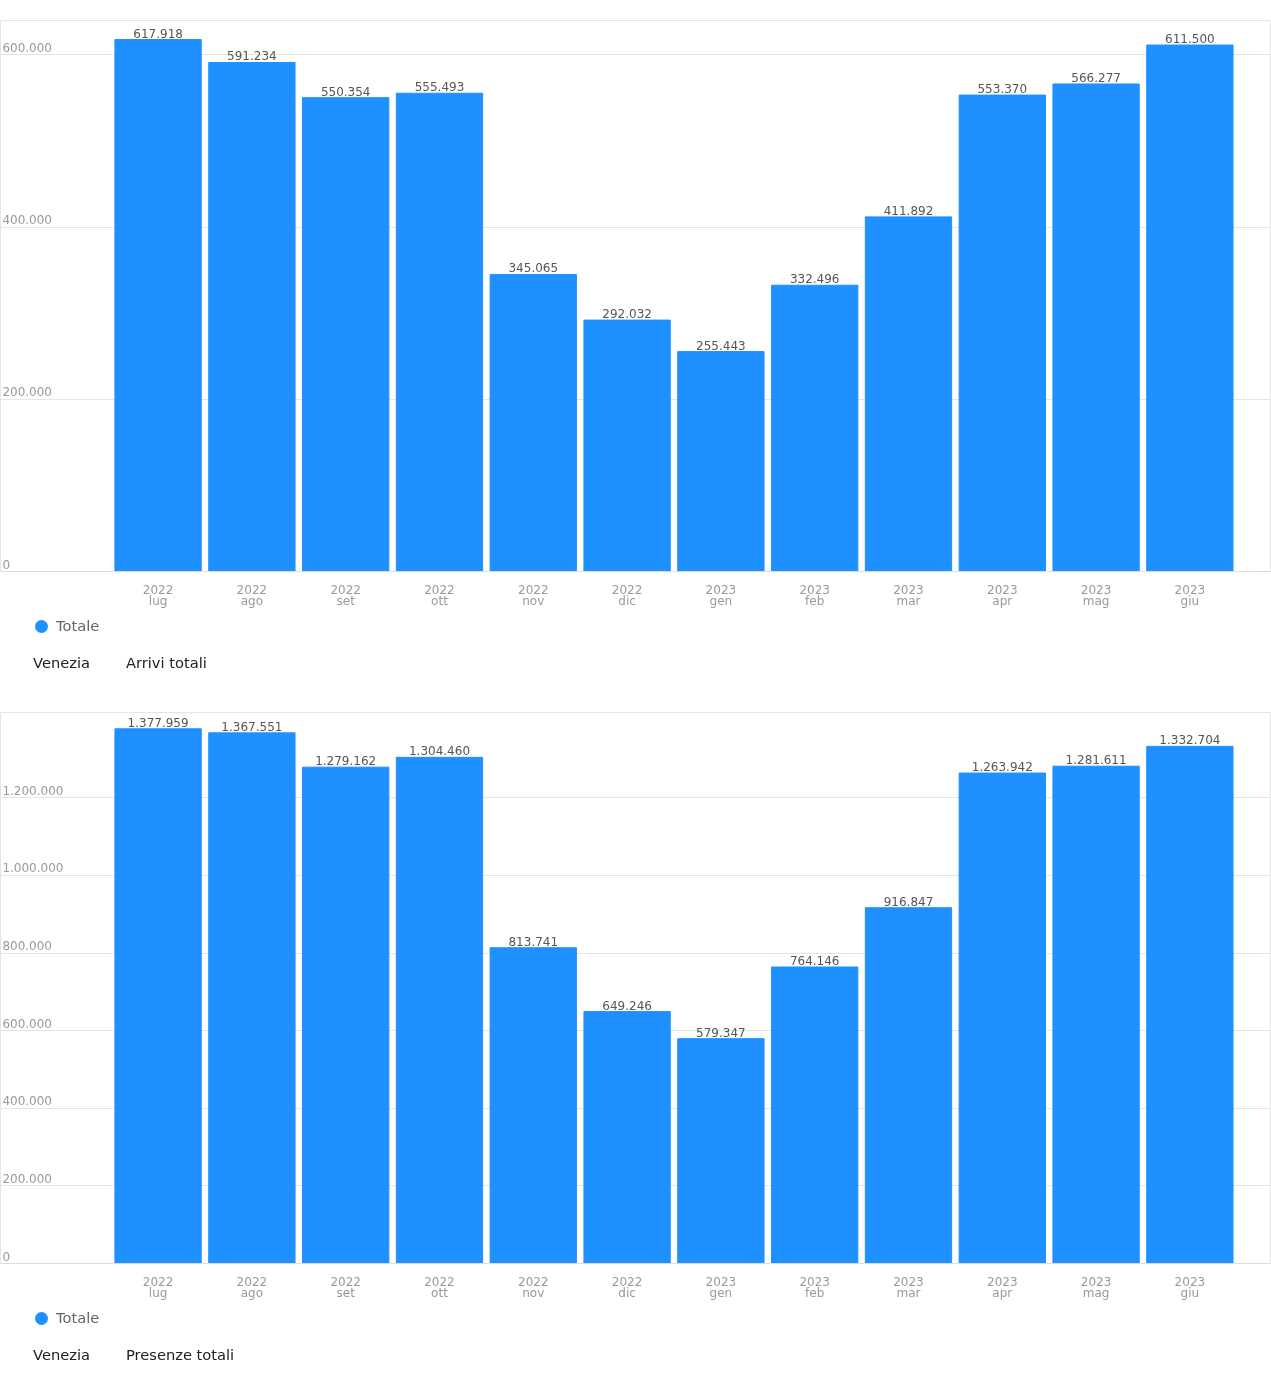 This screenshot has height=1389, width=1271. I want to click on data-label: 553.370, so click(1002, 89).